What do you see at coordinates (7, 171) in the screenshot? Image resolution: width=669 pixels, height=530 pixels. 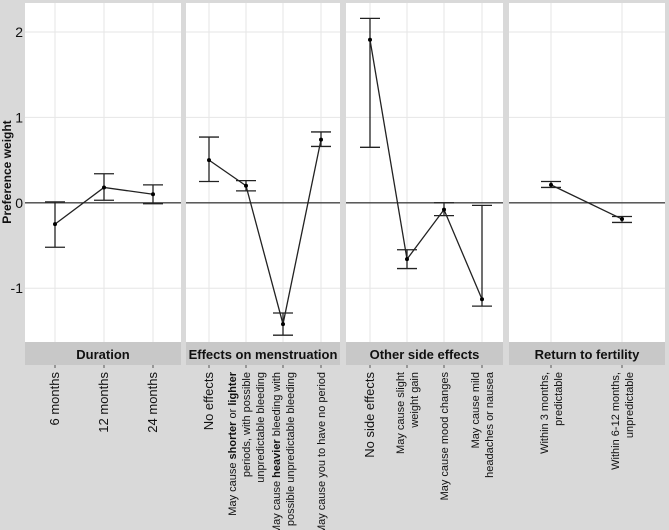 I see `y-axis-label: Preference weight` at bounding box center [7, 171].